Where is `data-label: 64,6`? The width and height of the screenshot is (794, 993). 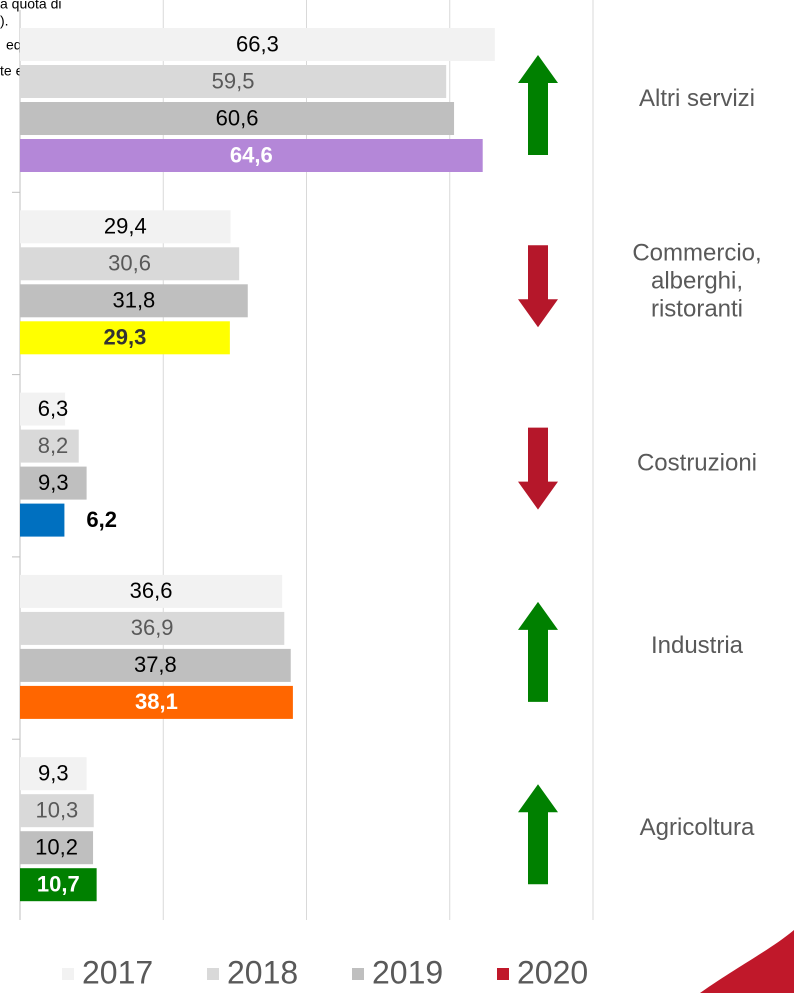
data-label: 64,6 is located at coordinates (251, 154).